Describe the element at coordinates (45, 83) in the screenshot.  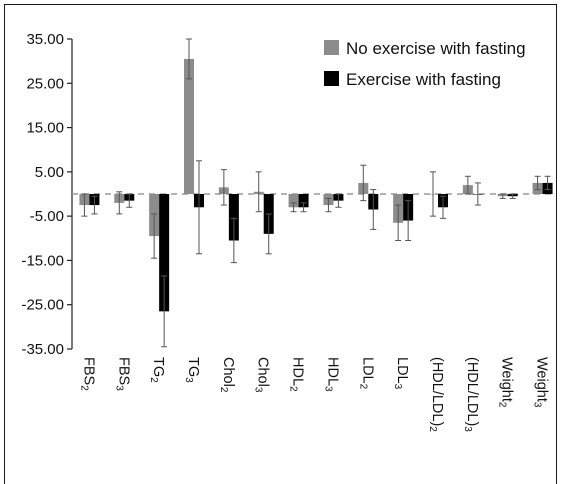
I see `y-tick-label: 25.00` at that location.